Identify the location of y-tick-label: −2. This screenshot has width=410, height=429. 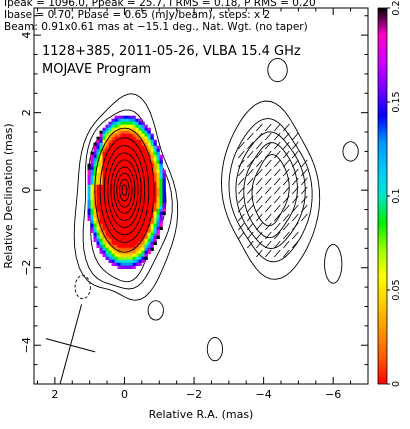
(26, 268).